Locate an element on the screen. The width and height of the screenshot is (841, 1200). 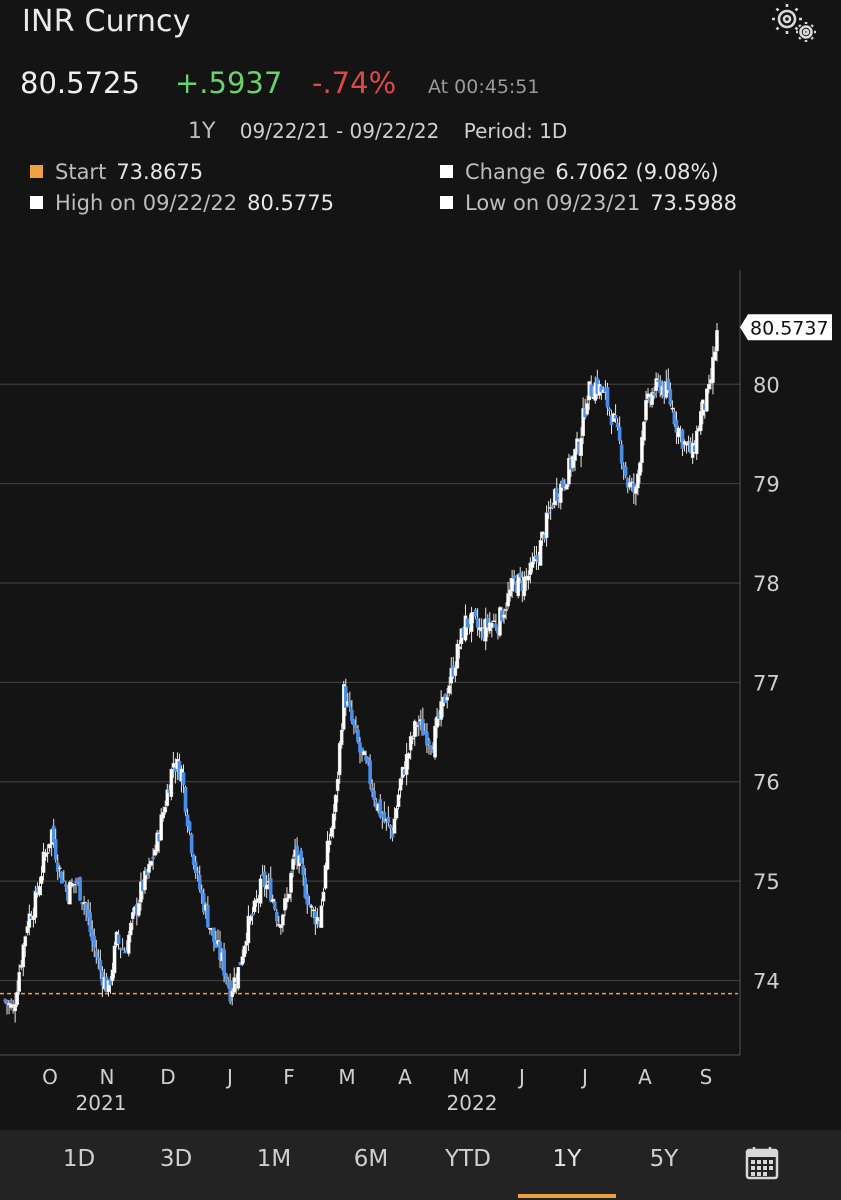
tab-1m: 1M is located at coordinates (274, 1159).